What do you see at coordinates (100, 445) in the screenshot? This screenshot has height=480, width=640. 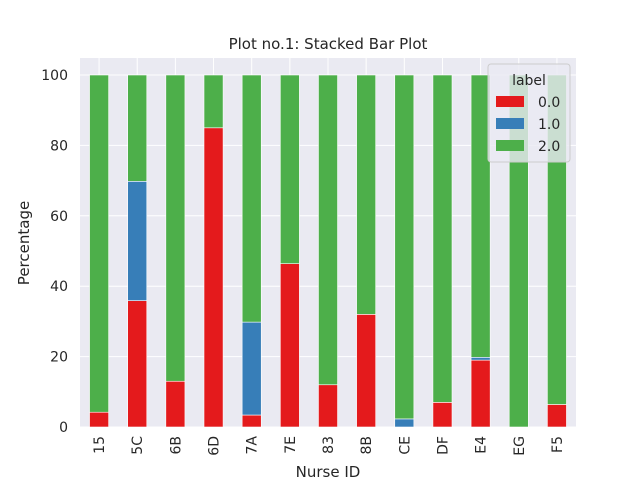 I see `x-tick-label: 15` at bounding box center [100, 445].